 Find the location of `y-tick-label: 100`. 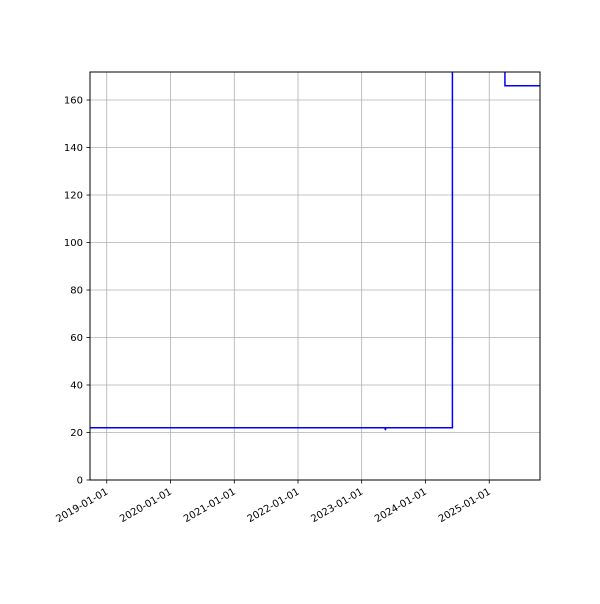

y-tick-label: 100 is located at coordinates (73, 243).